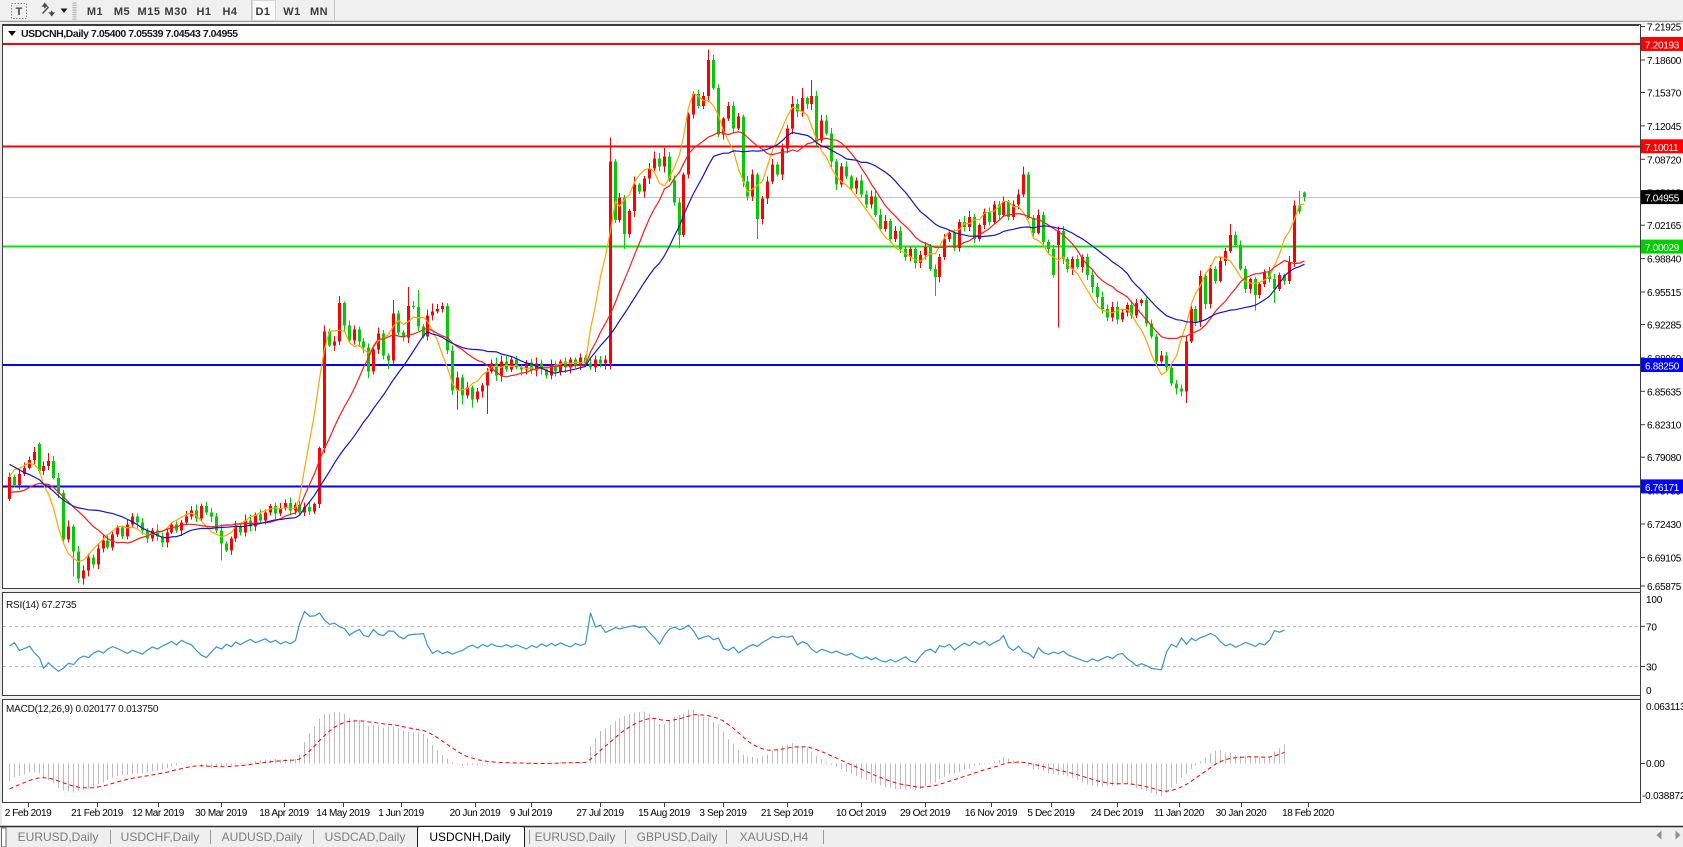 Image resolution: width=1683 pixels, height=847 pixels. I want to click on svg-text: 7.21925, so click(1664, 28).